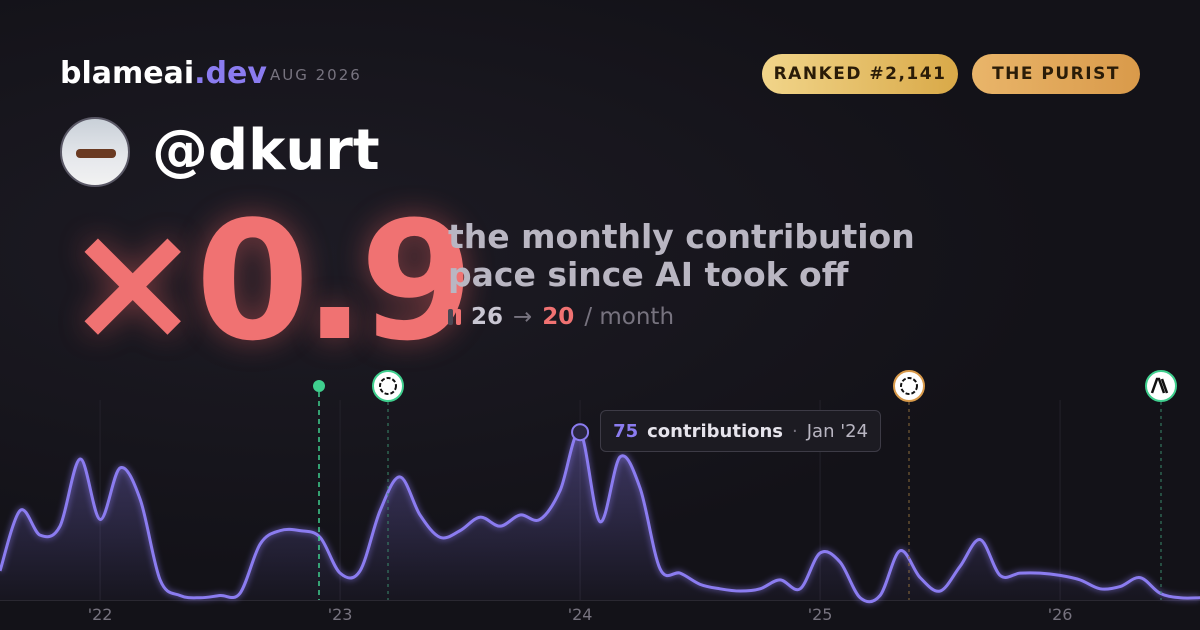 The height and width of the screenshot is (630, 1200). What do you see at coordinates (1056, 74) in the screenshot?
I see `title-badge: THE PURIST` at bounding box center [1056, 74].